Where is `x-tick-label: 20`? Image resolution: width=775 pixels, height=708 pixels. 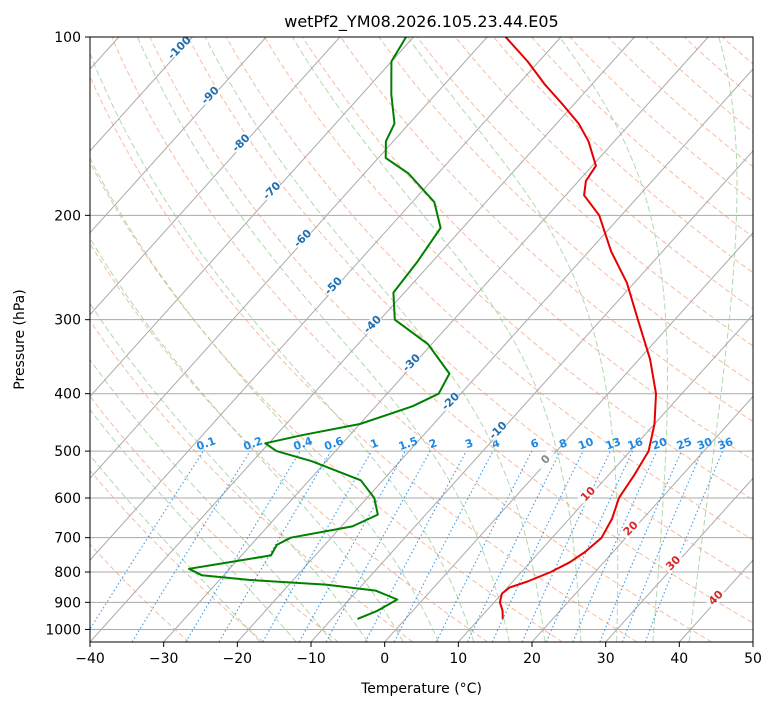
x-tick-label: 20 is located at coordinates (532, 659).